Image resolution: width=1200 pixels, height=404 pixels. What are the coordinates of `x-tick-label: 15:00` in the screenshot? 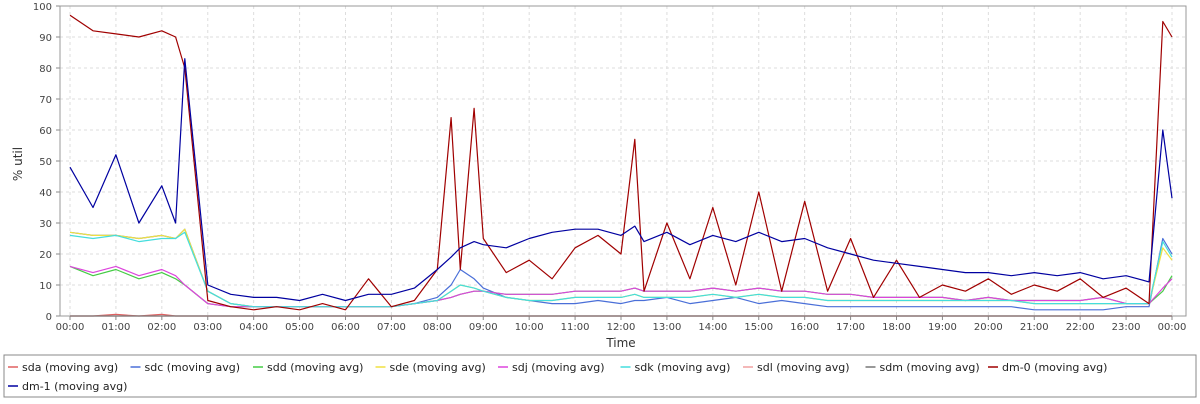 It's located at (758, 327).